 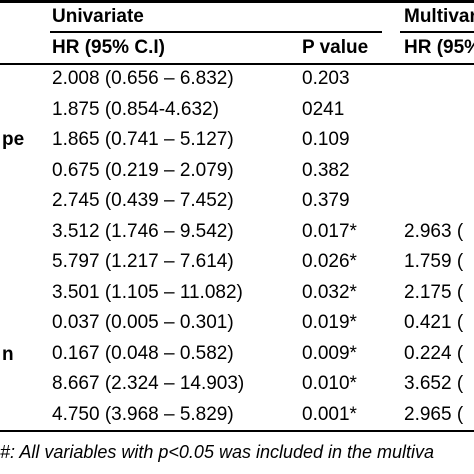 I want to click on univariate-underline, so click(x=216, y=32).